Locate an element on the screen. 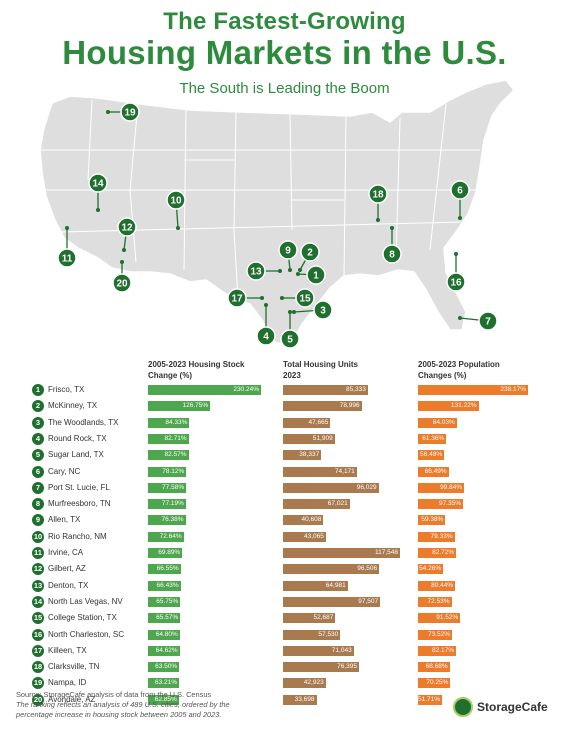 The height and width of the screenshot is (733, 569). units-bar: 96,029 is located at coordinates (331, 487).